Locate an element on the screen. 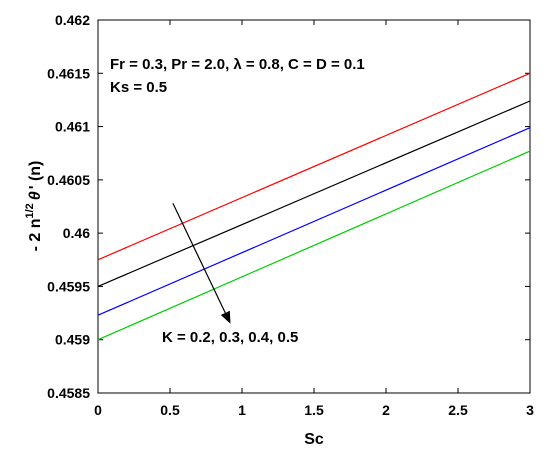 Image resolution: width=550 pixels, height=460 pixels. x-tick-label: 3 is located at coordinates (530, 410).